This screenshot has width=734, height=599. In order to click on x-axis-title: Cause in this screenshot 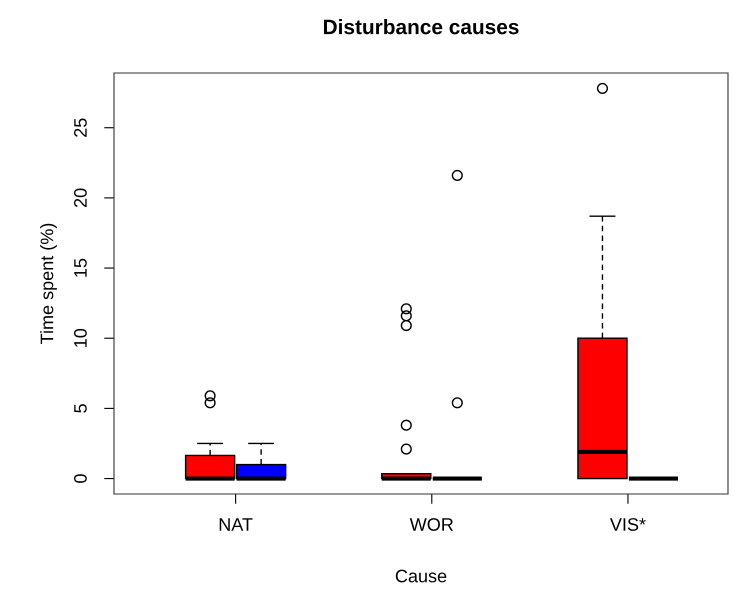, I will do `click(421, 576)`.